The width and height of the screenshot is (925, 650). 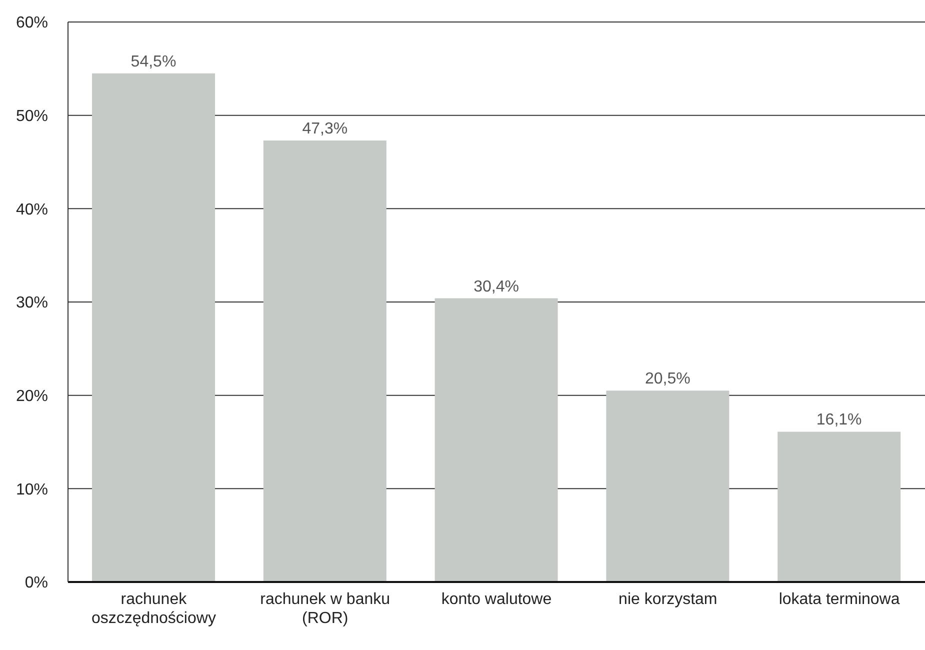 I want to click on y-tick-label: 40%, so click(x=32, y=209).